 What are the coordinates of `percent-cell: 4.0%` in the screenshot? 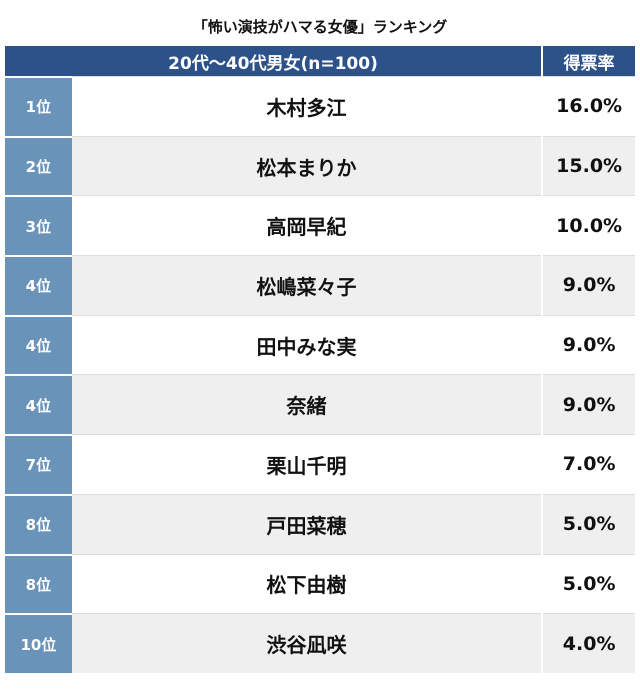 It's located at (589, 643).